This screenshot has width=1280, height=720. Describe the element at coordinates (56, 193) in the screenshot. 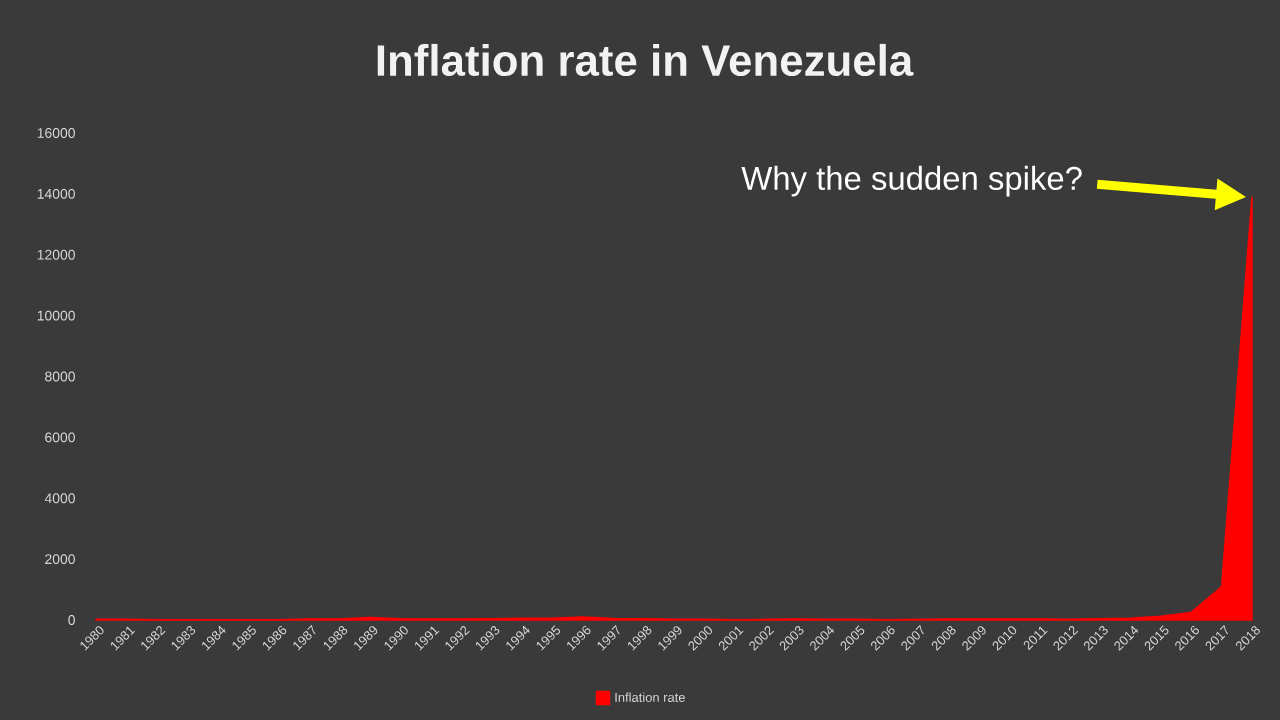

I see `y-tick-label: 14000` at that location.